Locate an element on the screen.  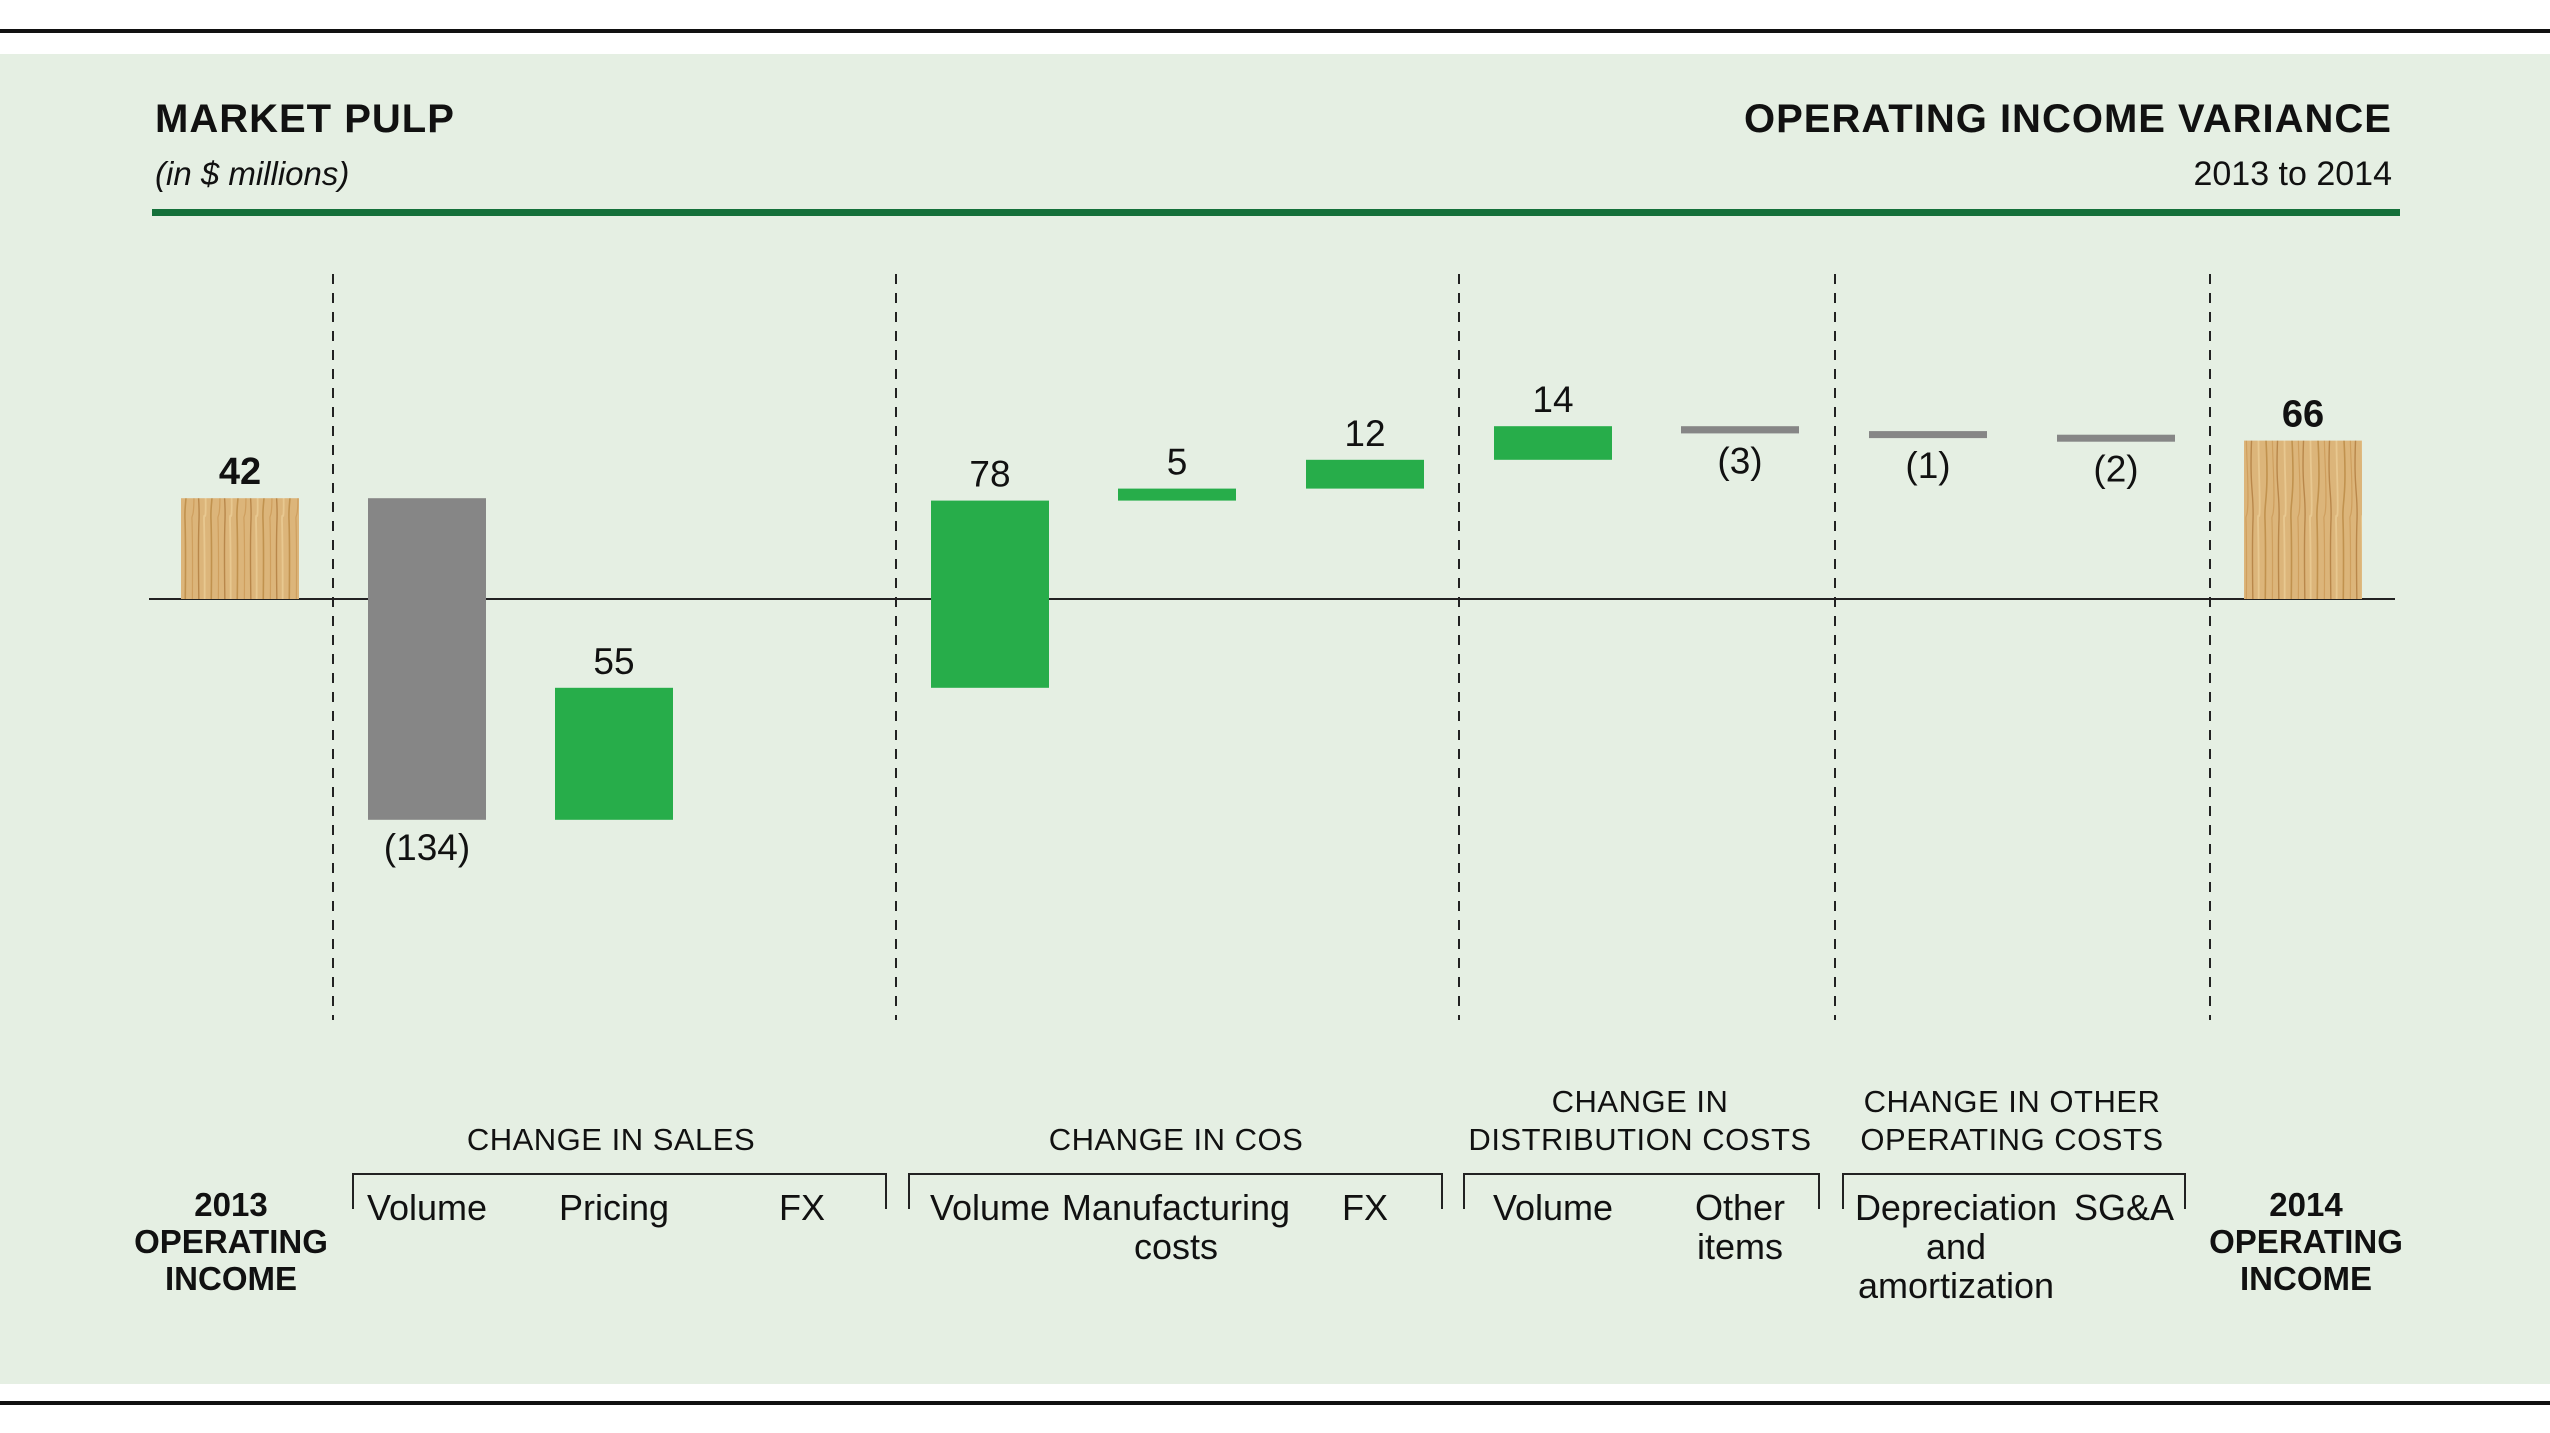
category-label-sga: SG&A is located at coordinates (2124, 1207).